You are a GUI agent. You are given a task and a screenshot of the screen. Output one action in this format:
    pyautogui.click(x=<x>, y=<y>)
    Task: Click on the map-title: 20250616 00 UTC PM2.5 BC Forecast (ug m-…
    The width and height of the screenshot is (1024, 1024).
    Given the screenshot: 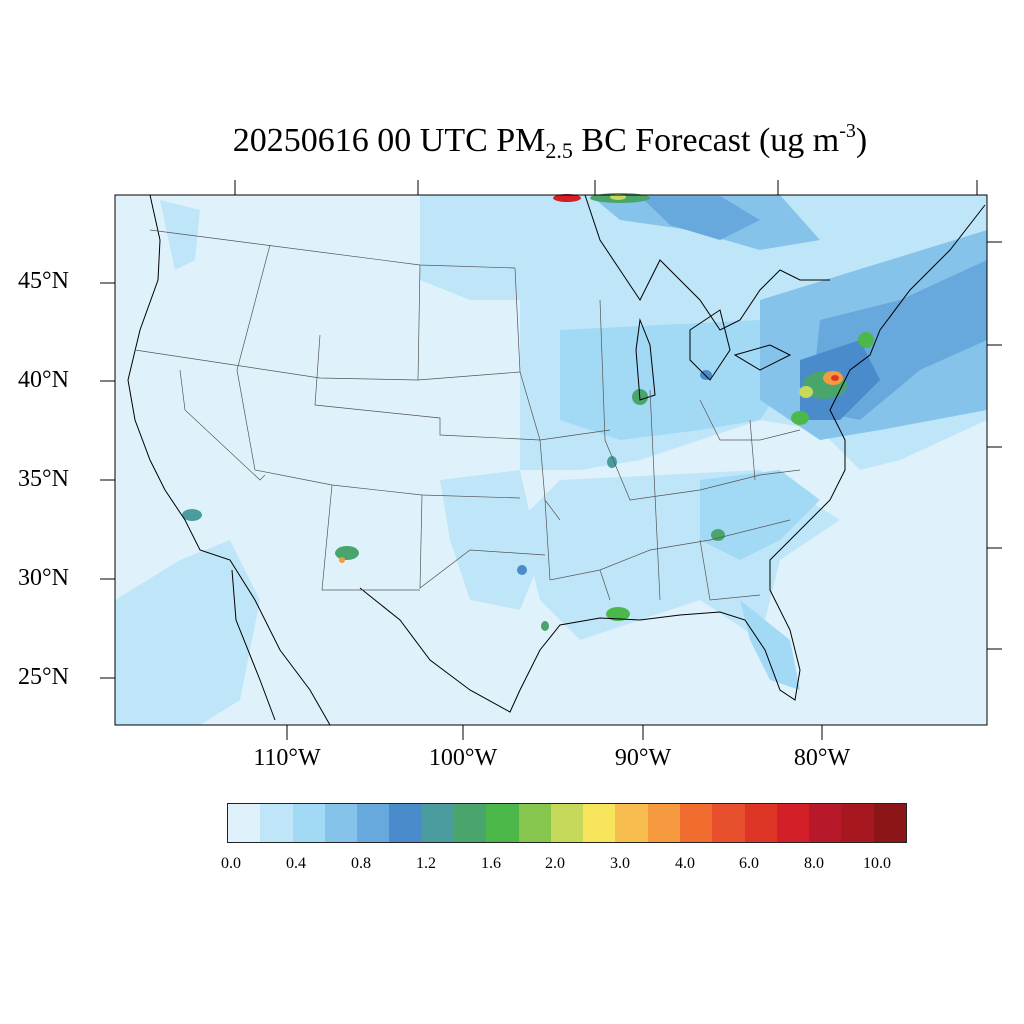 What is the action you would take?
    pyautogui.click(x=512, y=142)
    